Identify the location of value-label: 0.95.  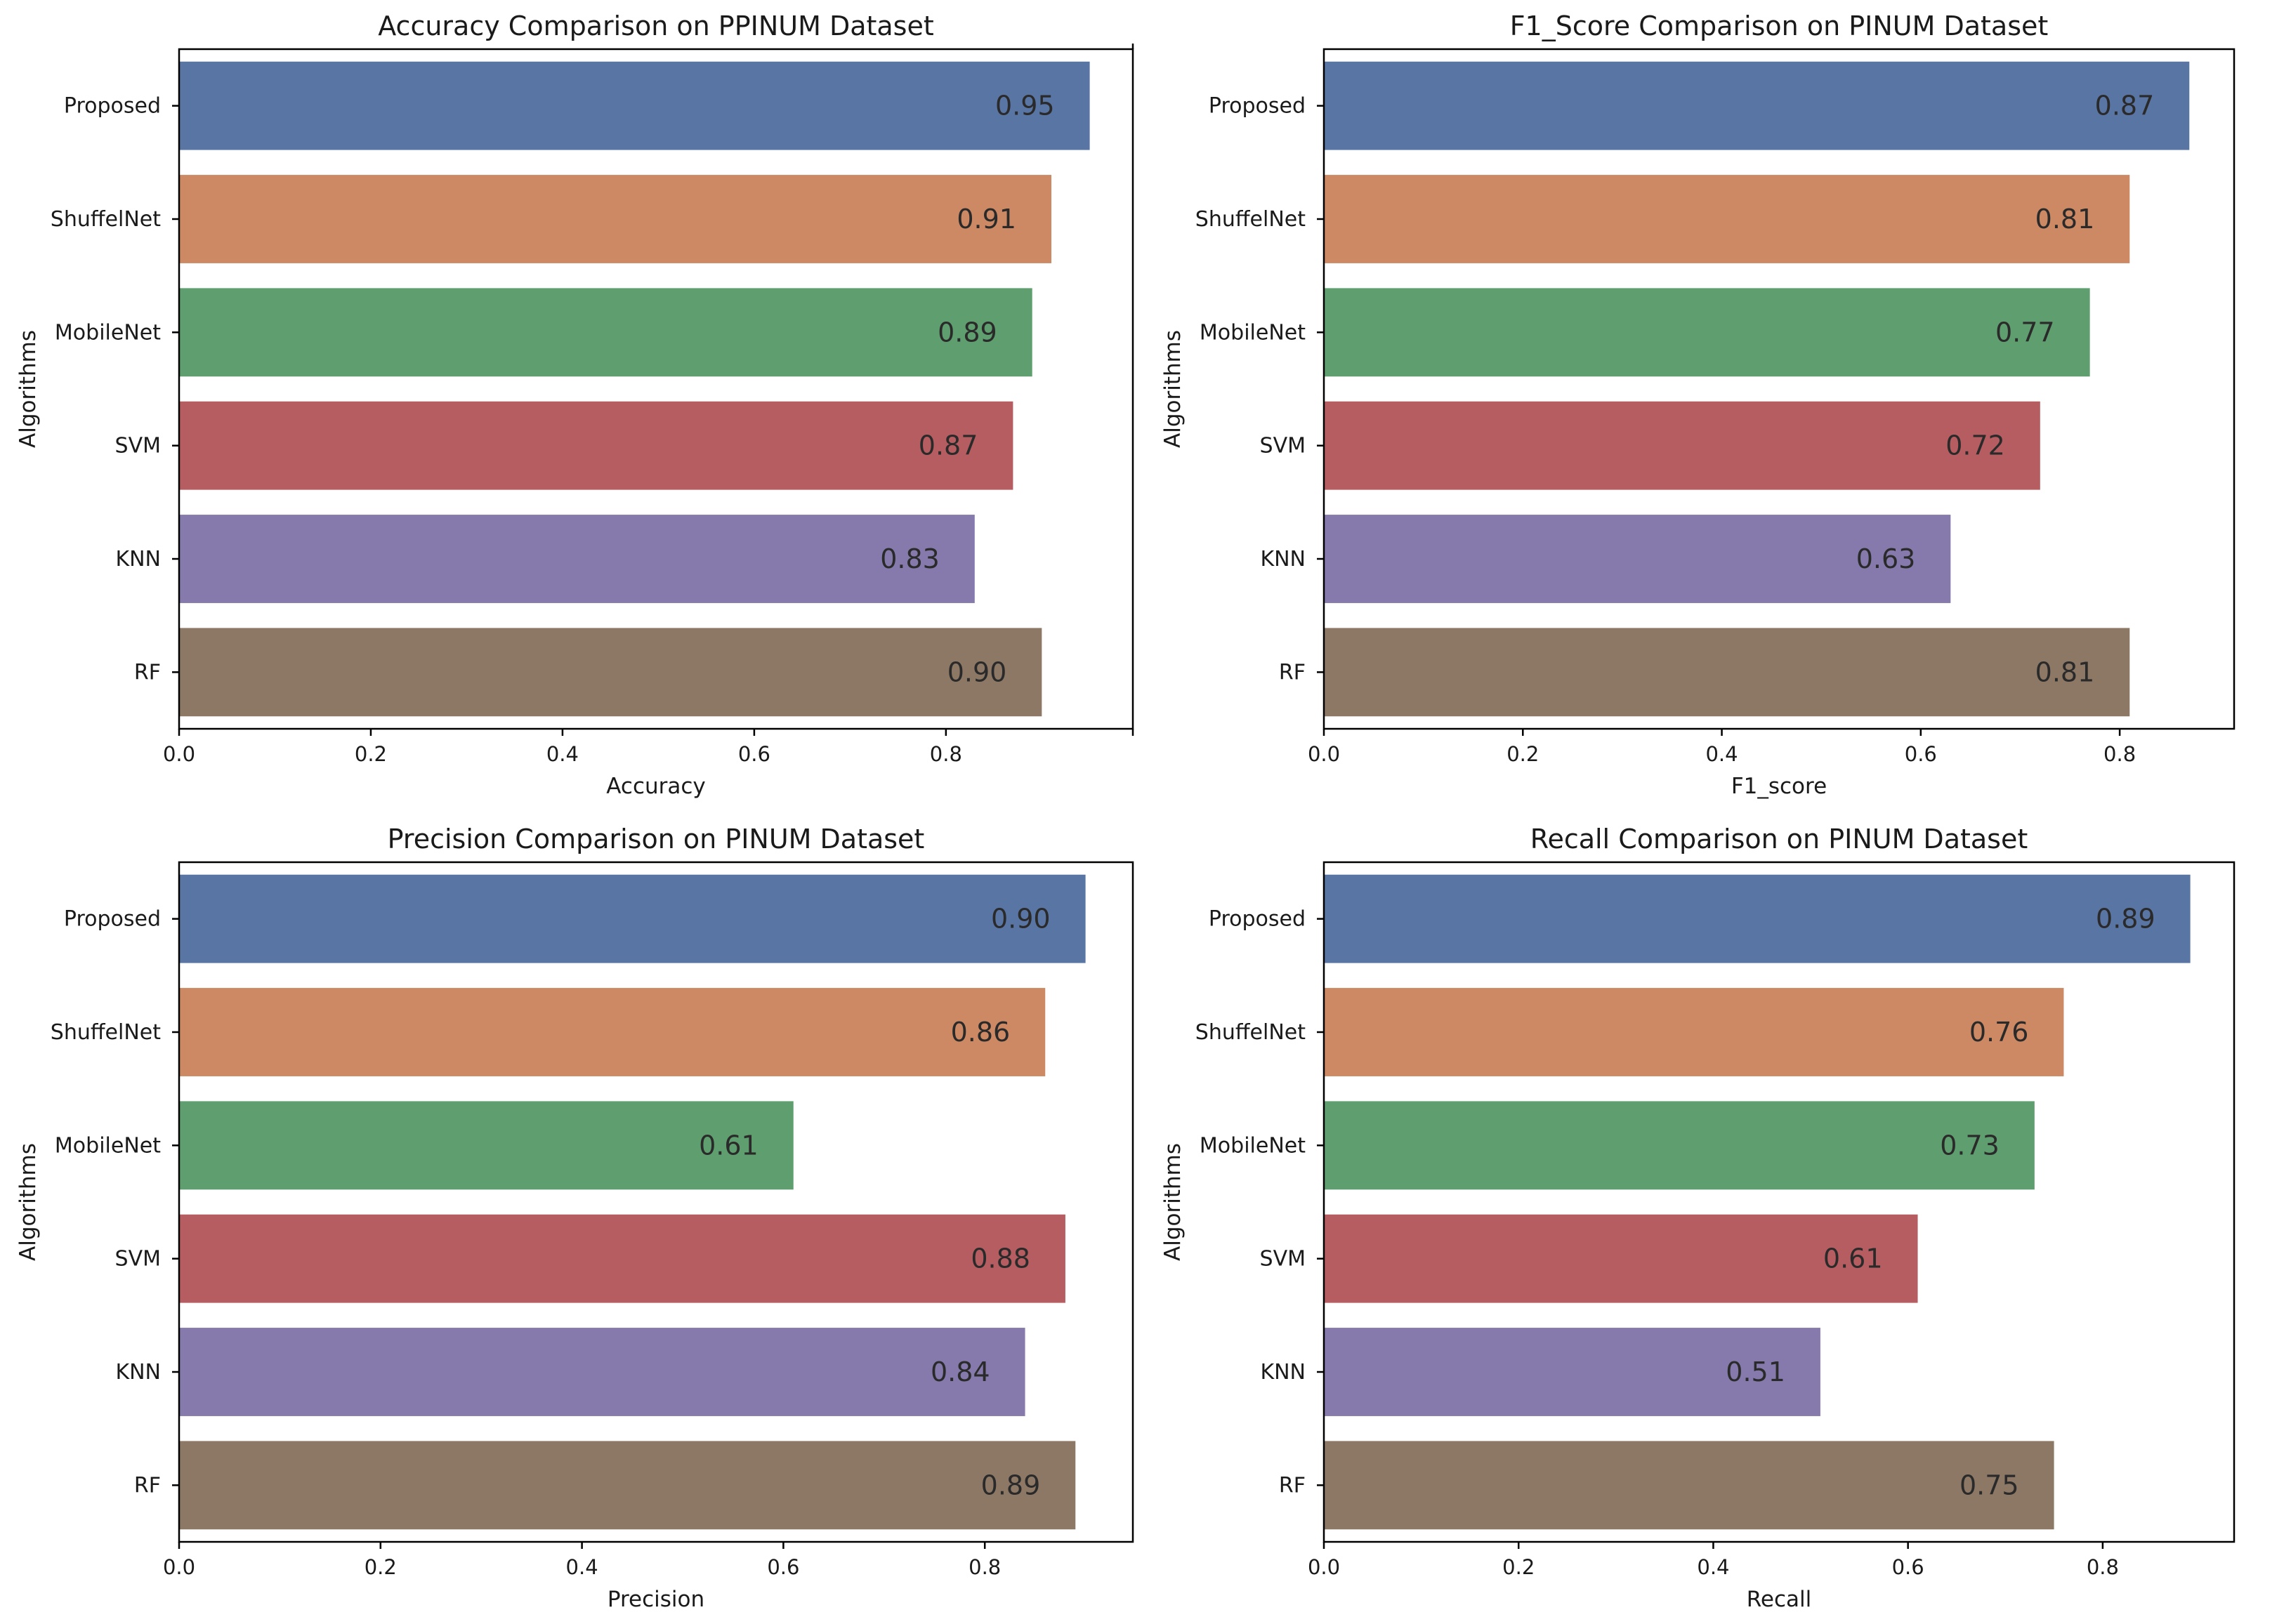
(1025, 106).